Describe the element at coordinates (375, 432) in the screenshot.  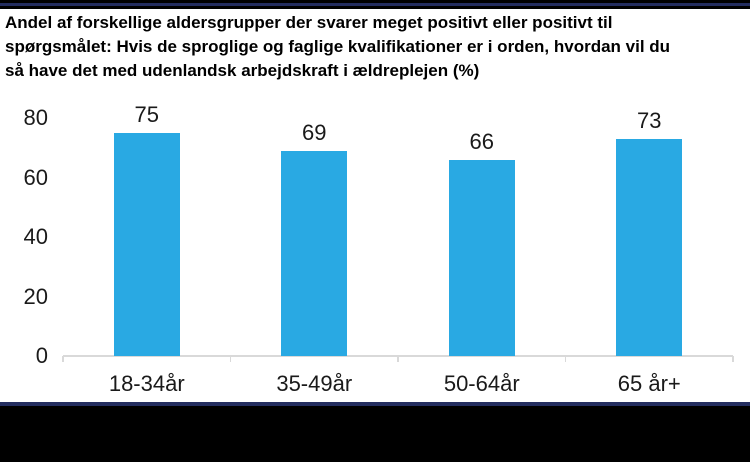
I see `bottom-border` at that location.